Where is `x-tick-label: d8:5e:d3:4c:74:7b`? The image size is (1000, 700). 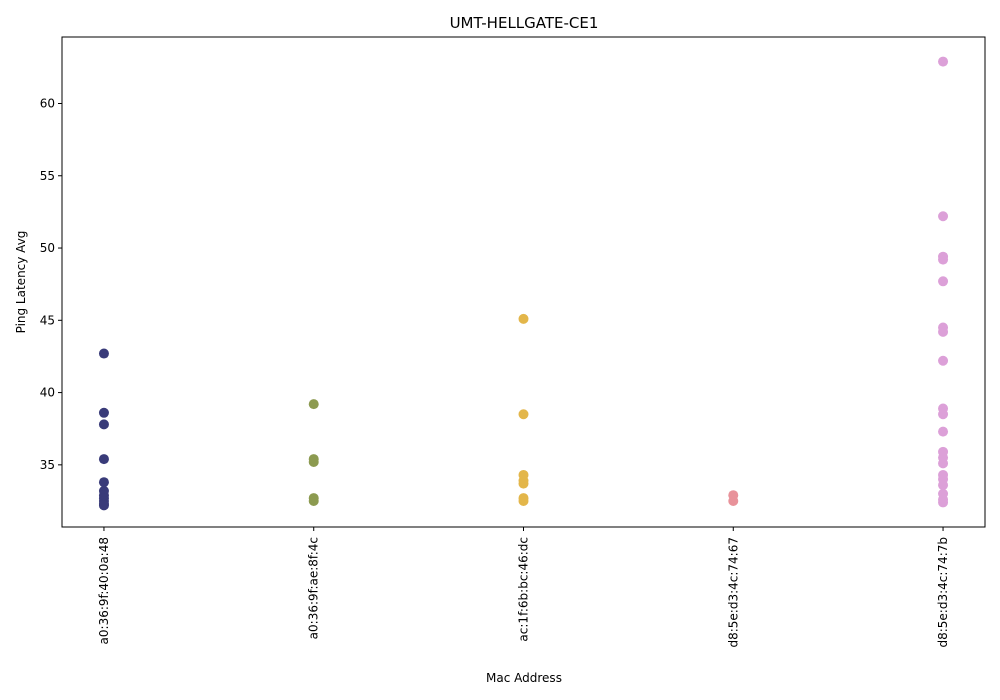
x-tick-label: d8:5e:d3:4c:74:7b is located at coordinates (943, 592).